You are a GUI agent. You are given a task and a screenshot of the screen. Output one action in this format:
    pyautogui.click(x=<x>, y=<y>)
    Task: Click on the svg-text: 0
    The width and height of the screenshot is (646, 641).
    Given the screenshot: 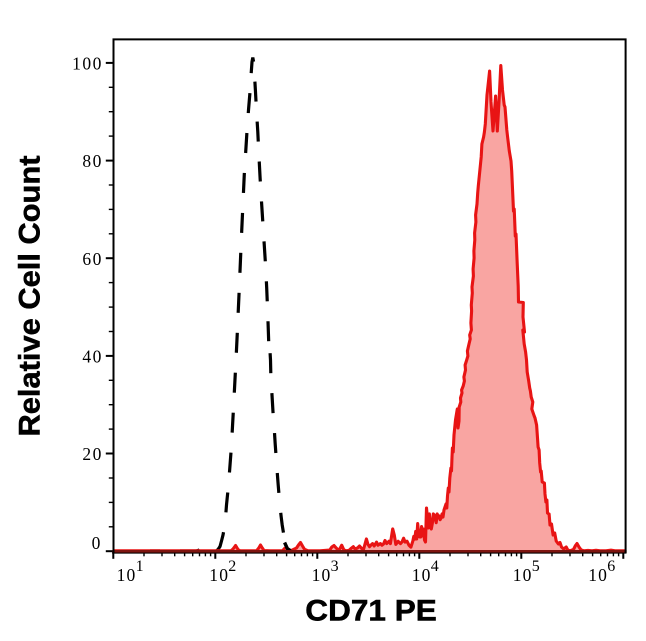 What is the action you would take?
    pyautogui.click(x=96, y=543)
    